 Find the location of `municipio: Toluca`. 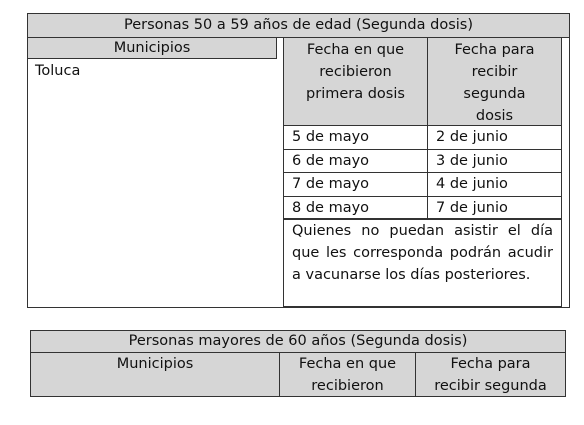

municipio: Toluca is located at coordinates (58, 71).